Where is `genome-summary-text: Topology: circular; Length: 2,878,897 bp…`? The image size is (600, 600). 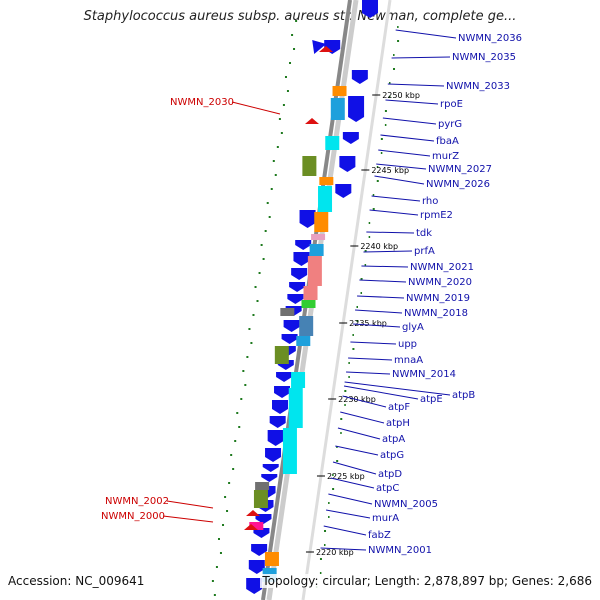 genome-summary-text: Topology: circular; Length: 2,878,897 bp… is located at coordinates (426, 581).